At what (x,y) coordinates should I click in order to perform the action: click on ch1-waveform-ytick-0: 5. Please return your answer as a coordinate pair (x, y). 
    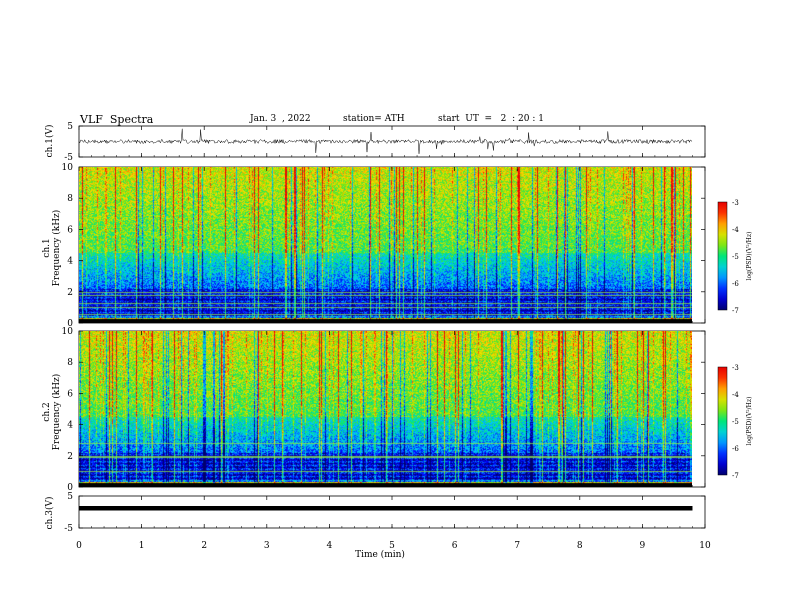
    Looking at the image, I should click on (70, 127).